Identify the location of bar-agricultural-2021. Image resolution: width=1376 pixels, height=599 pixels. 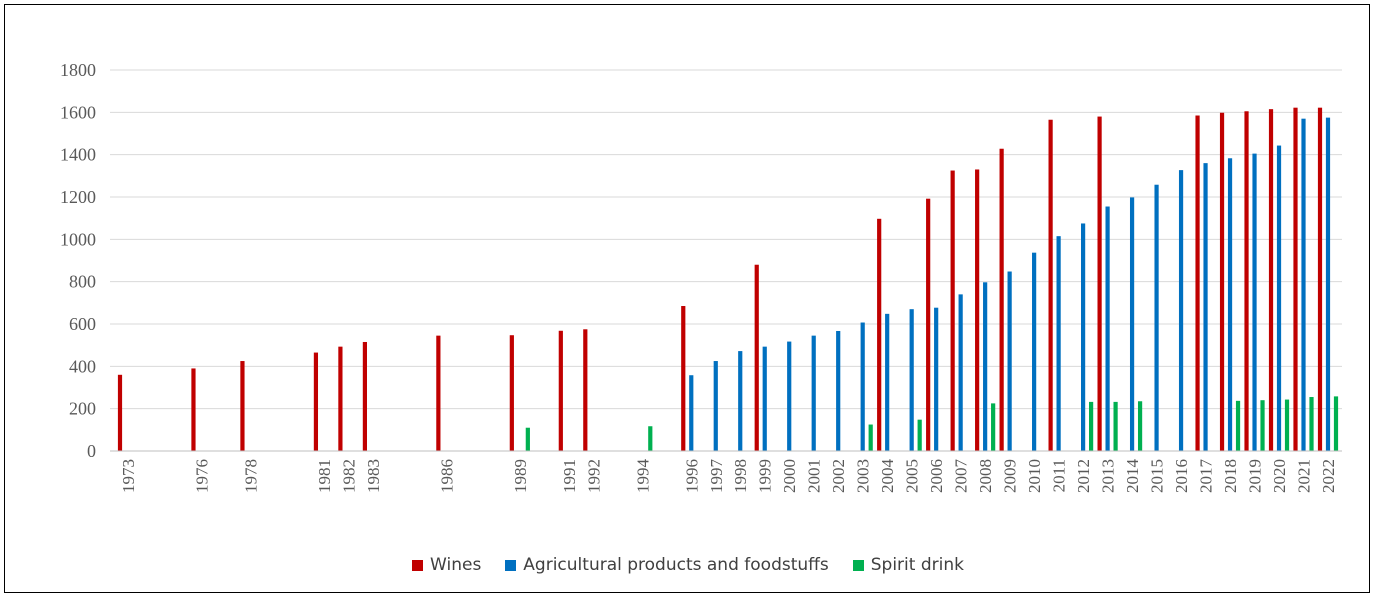
(1303, 285).